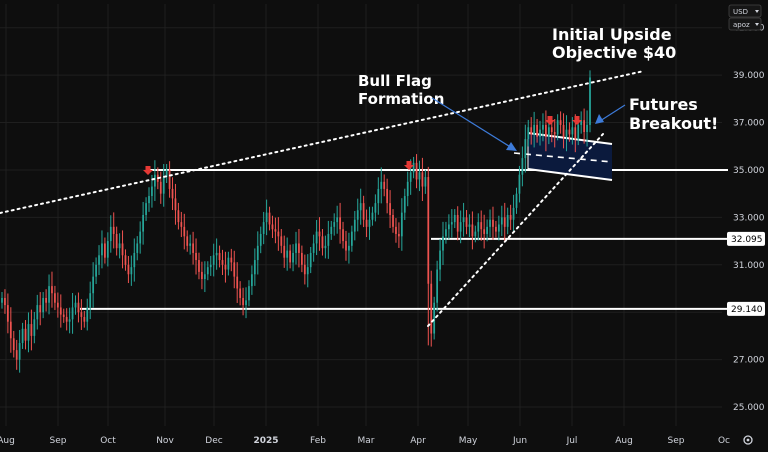  What do you see at coordinates (748, 440) in the screenshot?
I see `gear-icon` at bounding box center [748, 440].